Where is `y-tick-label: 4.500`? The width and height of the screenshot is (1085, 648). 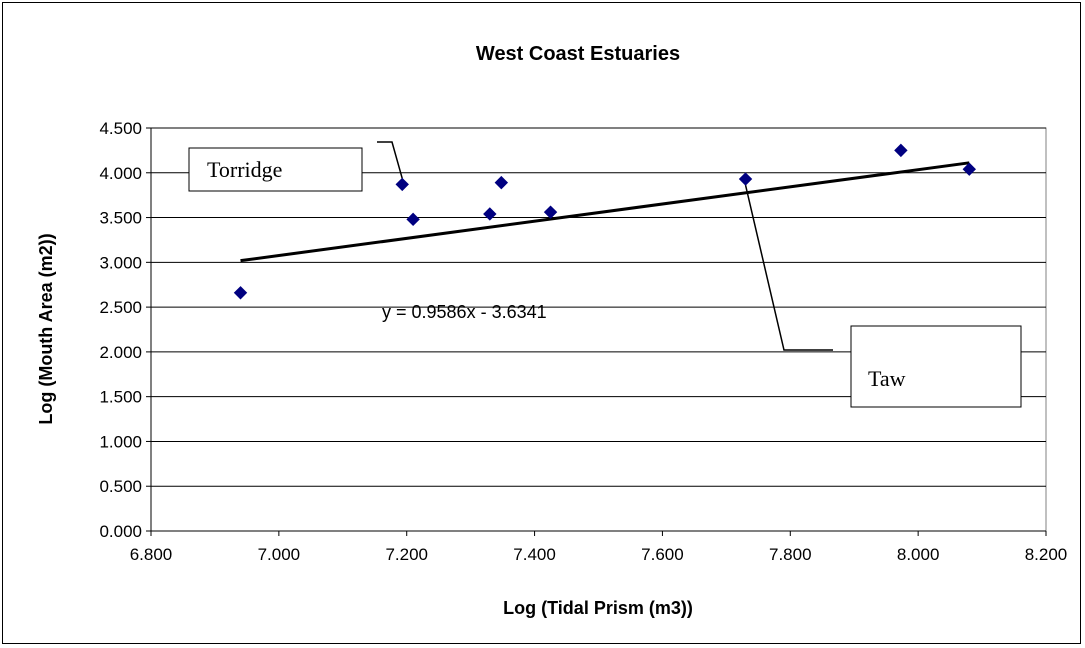
y-tick-label: 4.500 is located at coordinates (120, 128).